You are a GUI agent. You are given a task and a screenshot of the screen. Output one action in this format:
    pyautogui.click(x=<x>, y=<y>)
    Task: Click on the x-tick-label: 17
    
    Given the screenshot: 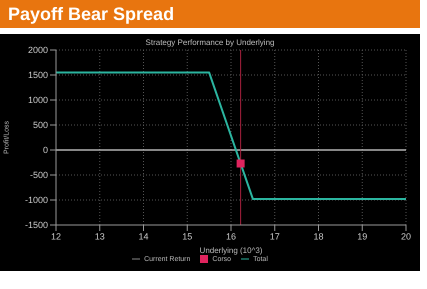 What is the action you would take?
    pyautogui.click(x=275, y=236)
    